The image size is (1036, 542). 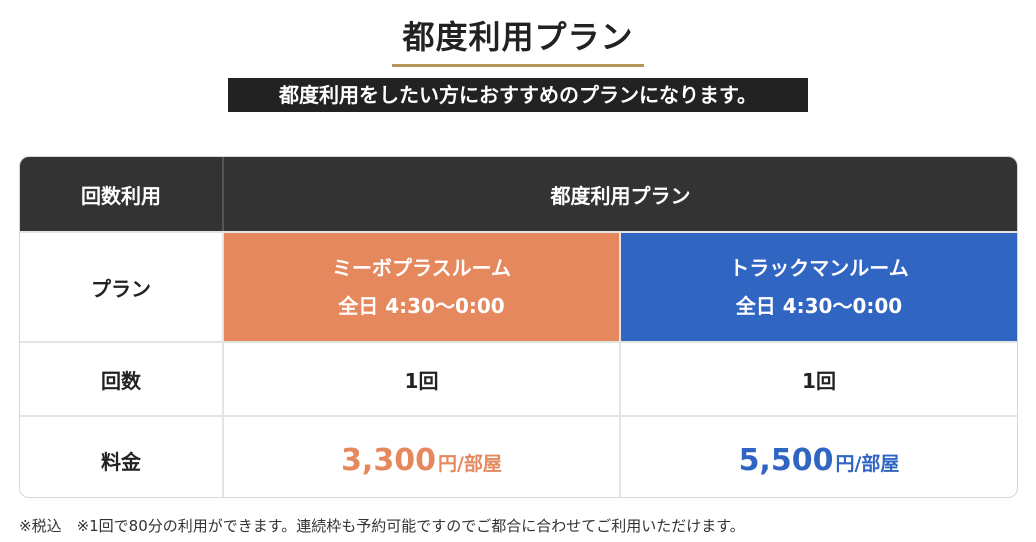 What do you see at coordinates (421, 306) in the screenshot?
I see `plan-time-mevo: 全日 4:30〜0:00` at bounding box center [421, 306].